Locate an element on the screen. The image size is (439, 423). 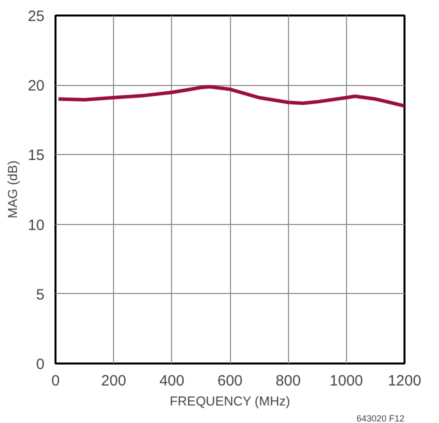
x-tick-label: 1200 is located at coordinates (405, 381).